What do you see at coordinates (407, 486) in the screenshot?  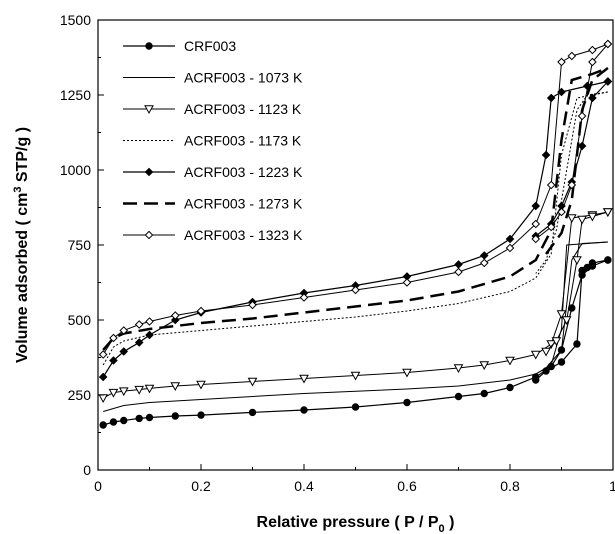 I see `x-tick-label: 0.6` at bounding box center [407, 486].